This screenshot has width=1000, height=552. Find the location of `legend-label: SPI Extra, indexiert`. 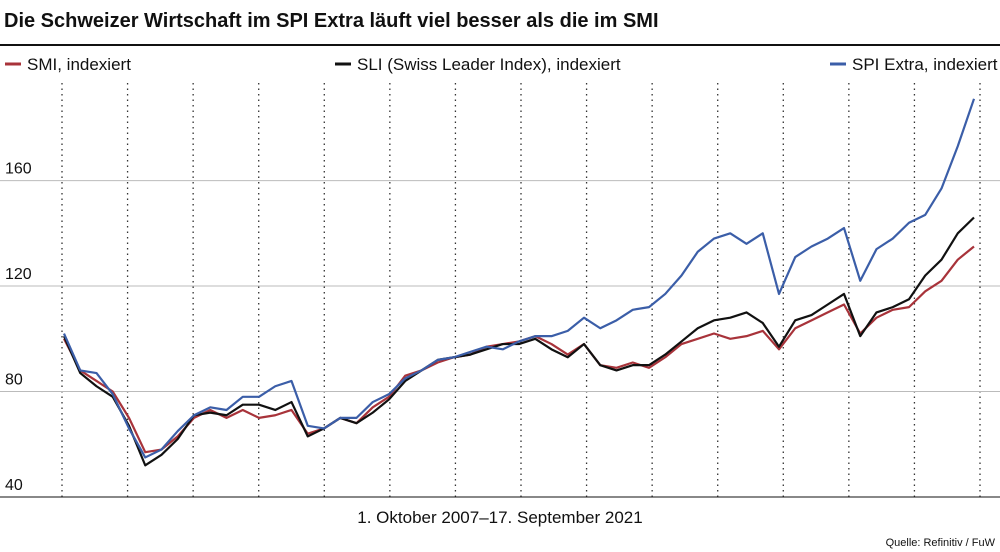

legend-label: SPI Extra, indexiert is located at coordinates (925, 64).